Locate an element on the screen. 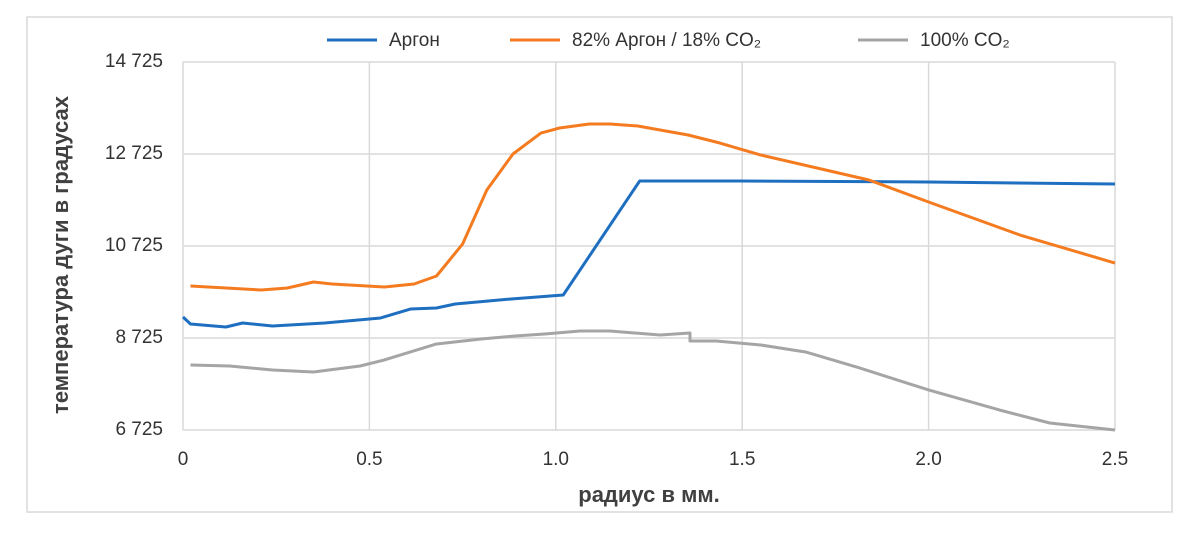 The width and height of the screenshot is (1200, 534). x-tick-label: 1.0 is located at coordinates (556, 459).